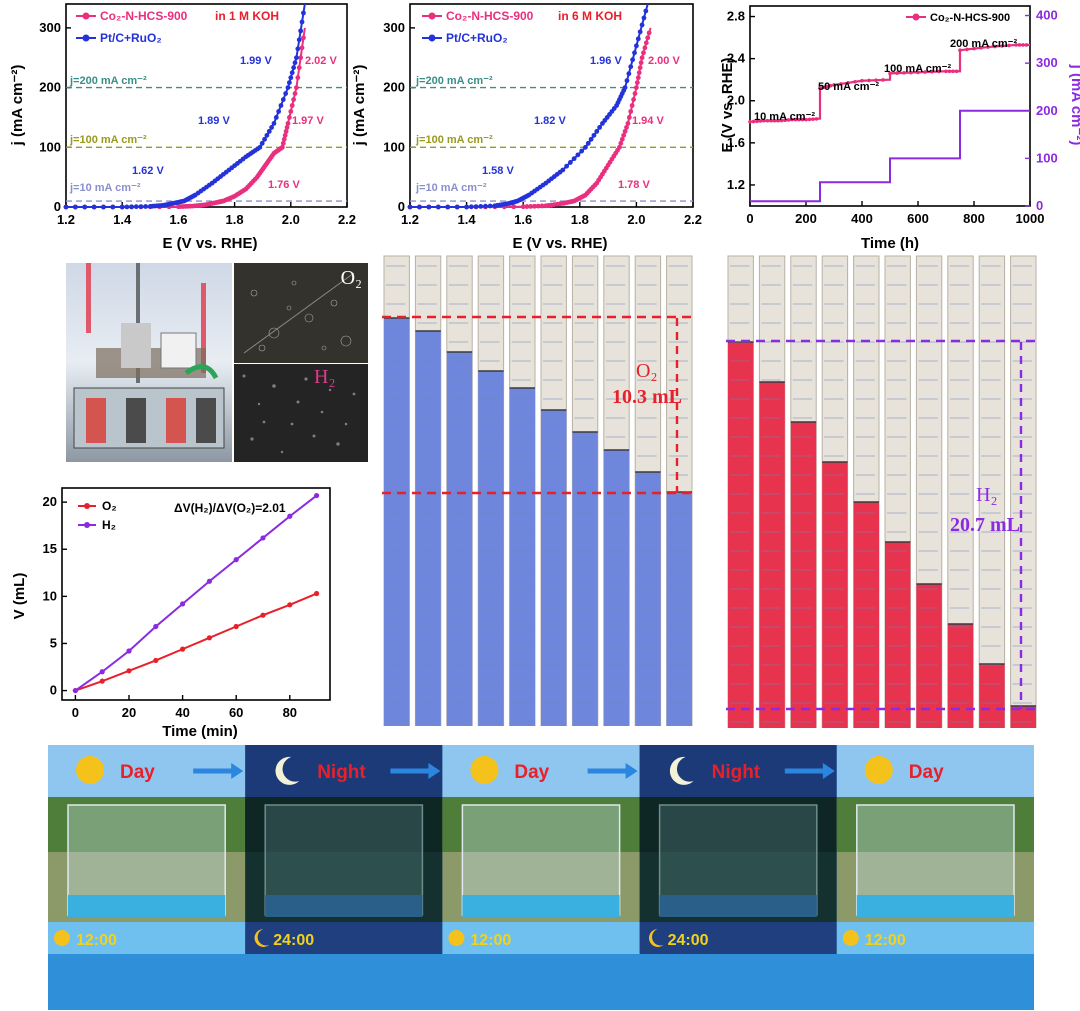  Describe the element at coordinates (970, 18) in the screenshot. I see `stability-legend: Co₂-N-HCS-900` at that location.